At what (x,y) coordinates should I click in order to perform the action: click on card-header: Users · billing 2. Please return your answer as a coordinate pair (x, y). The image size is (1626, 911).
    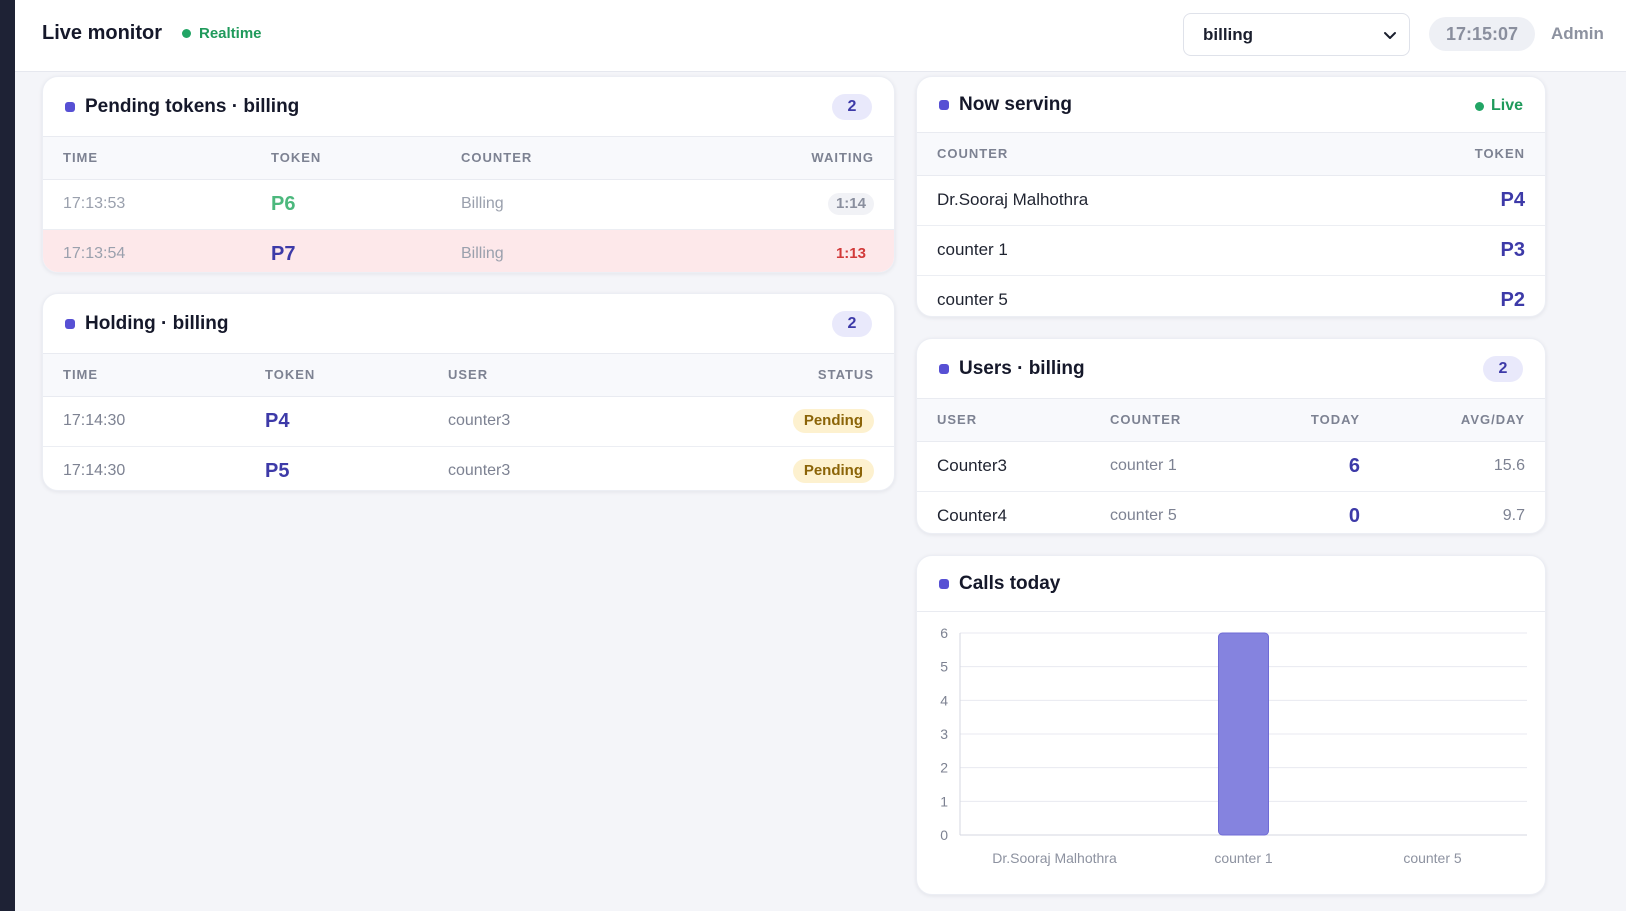
    Looking at the image, I should click on (1231, 369).